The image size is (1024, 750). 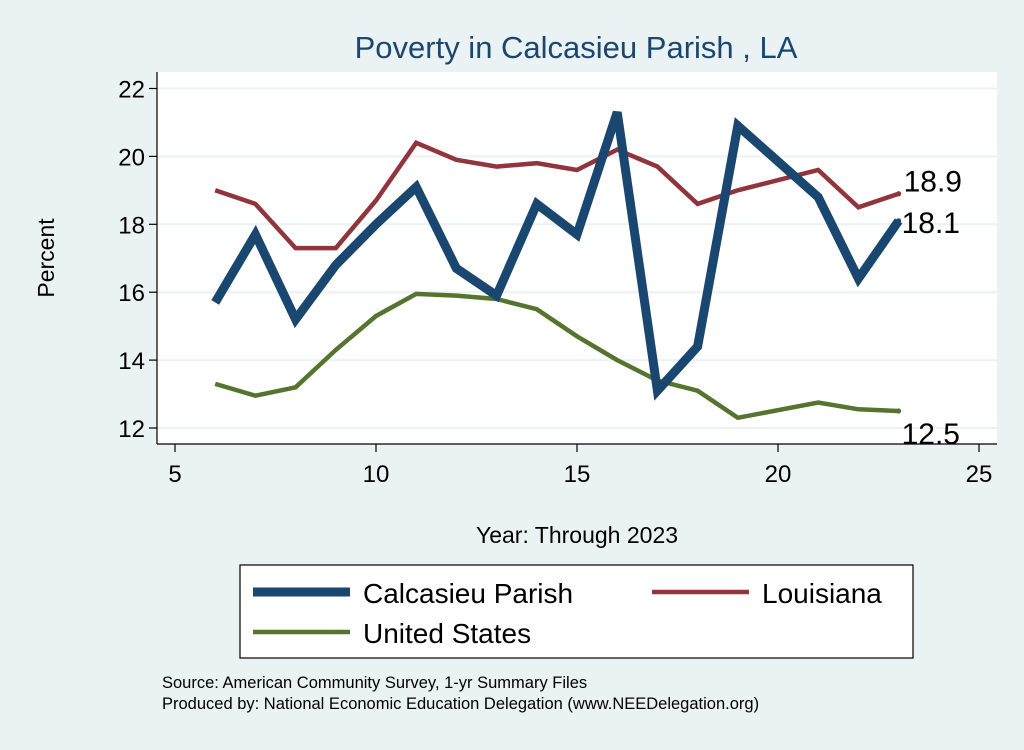 I want to click on legend-label-calcasieu-parish: Calcasieu Parish, so click(x=468, y=593).